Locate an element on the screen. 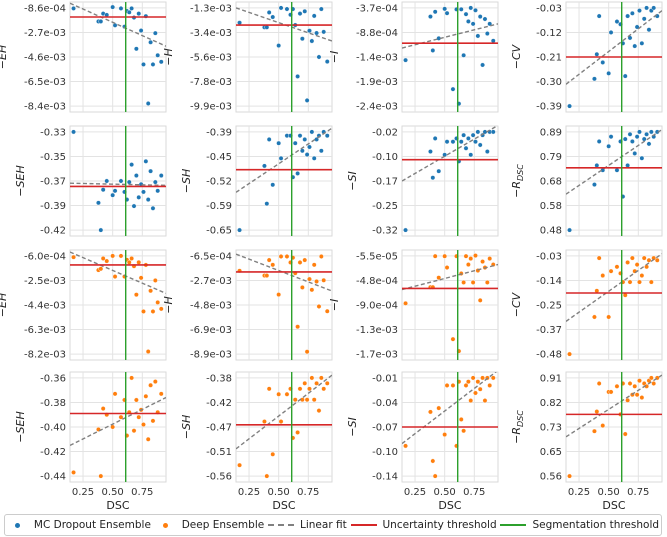 This screenshot has width=667, height=537. y-tick-label: -0.32 is located at coordinates (385, 231).